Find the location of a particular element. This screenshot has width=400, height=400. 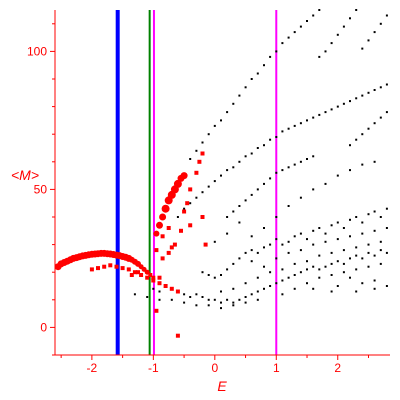

x-tick-label: 1 is located at coordinates (276, 368).